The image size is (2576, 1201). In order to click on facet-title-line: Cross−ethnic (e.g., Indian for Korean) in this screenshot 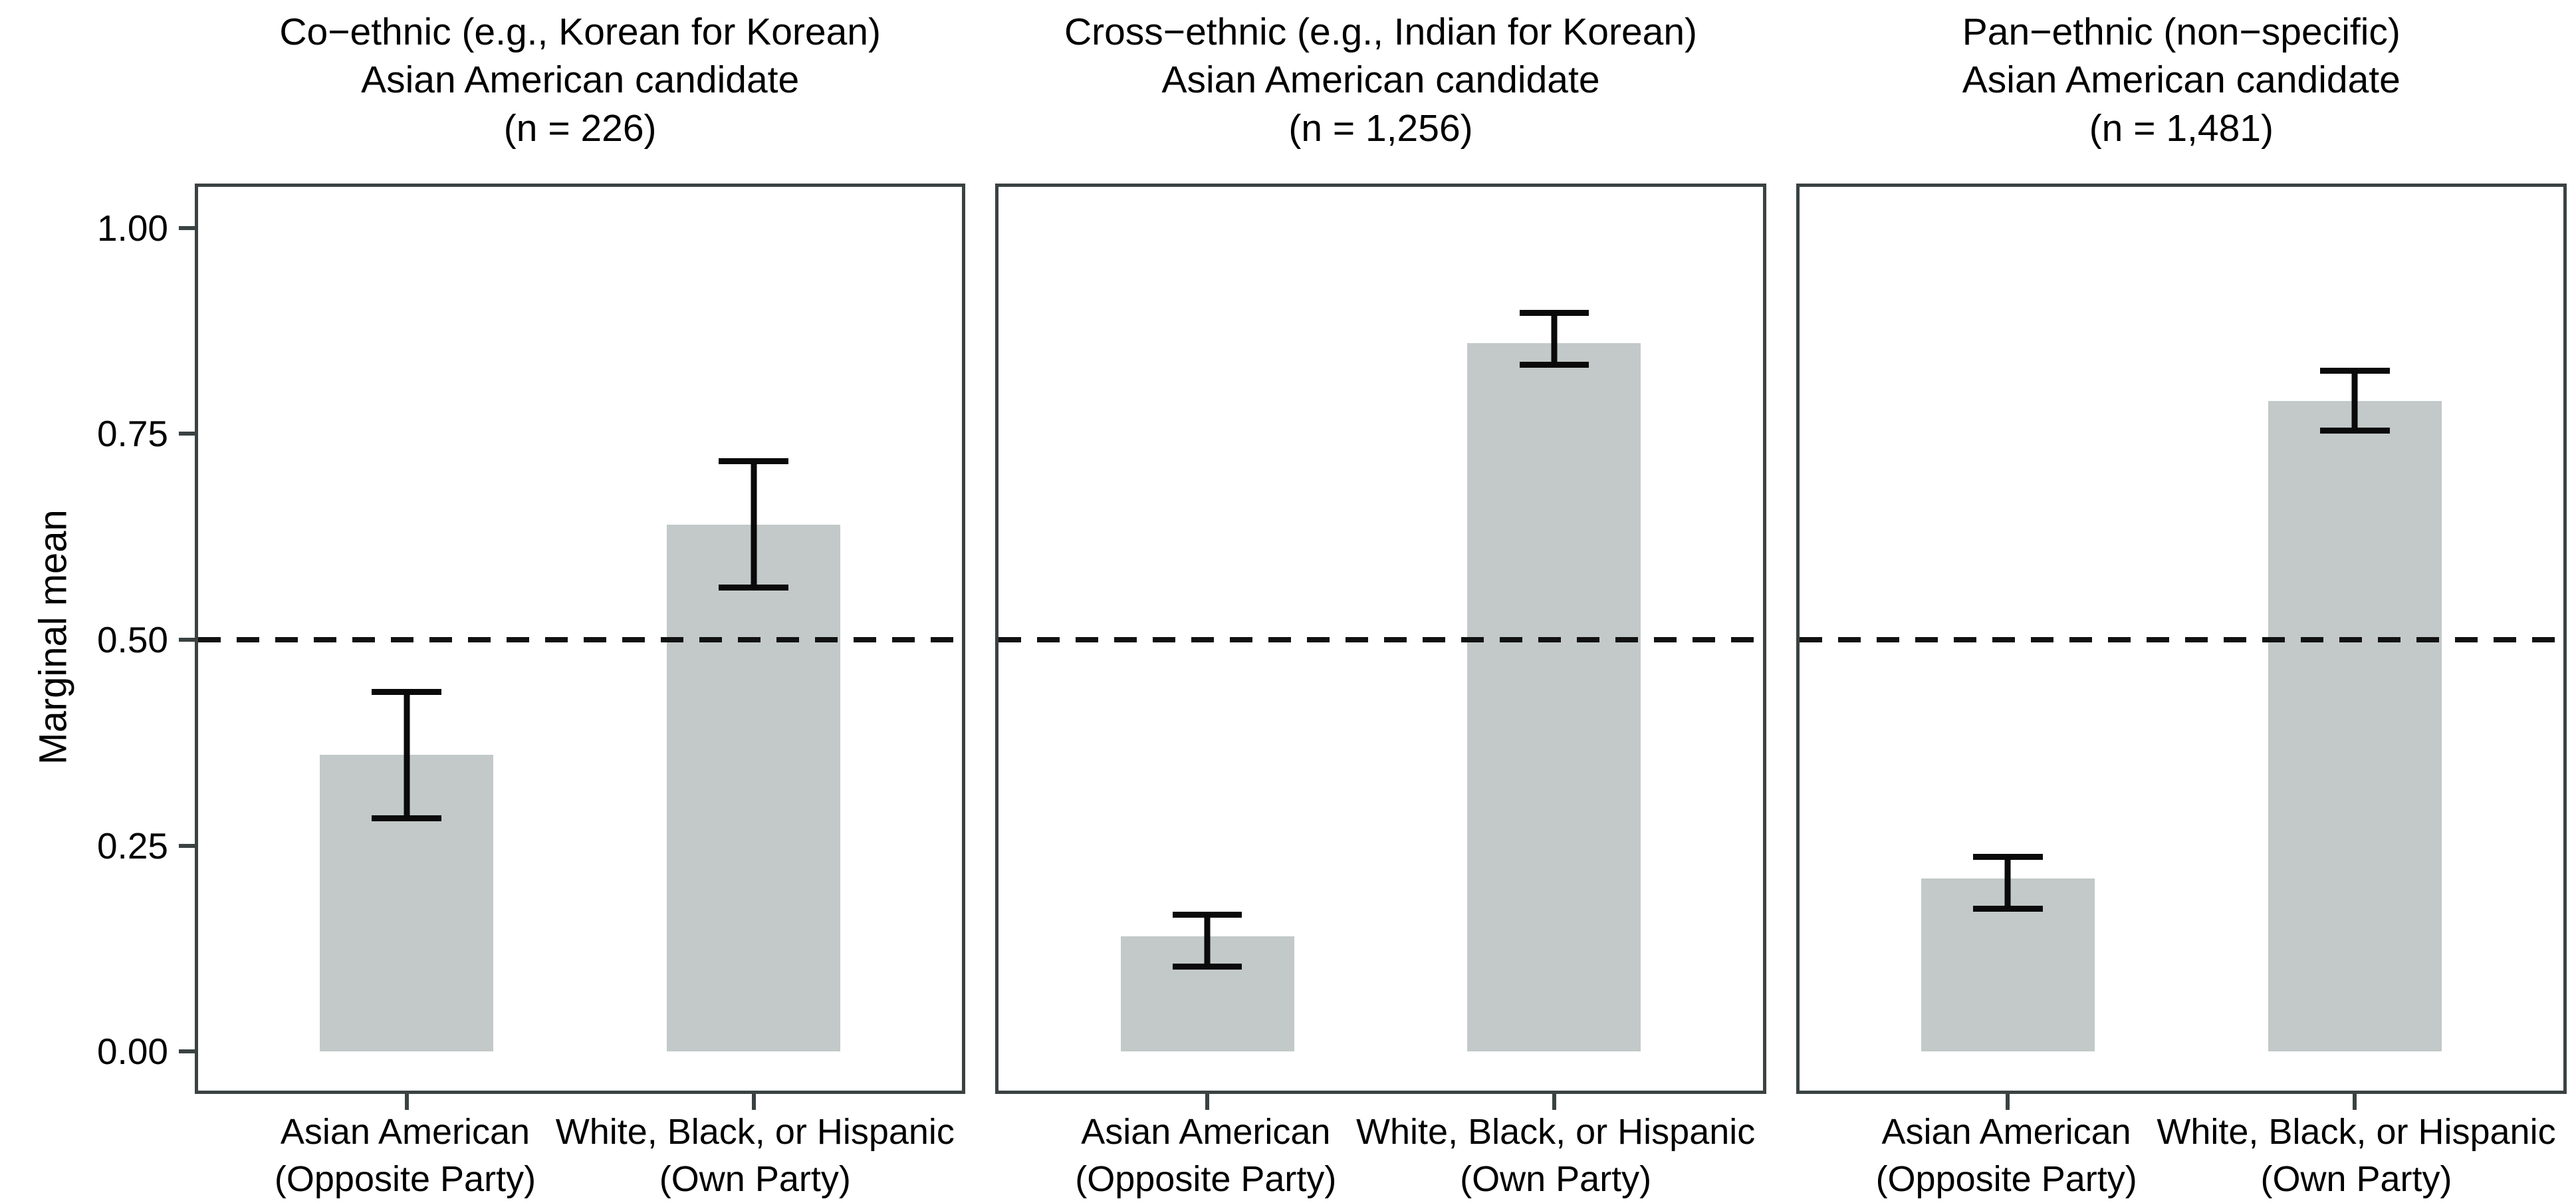, I will do `click(1381, 32)`.